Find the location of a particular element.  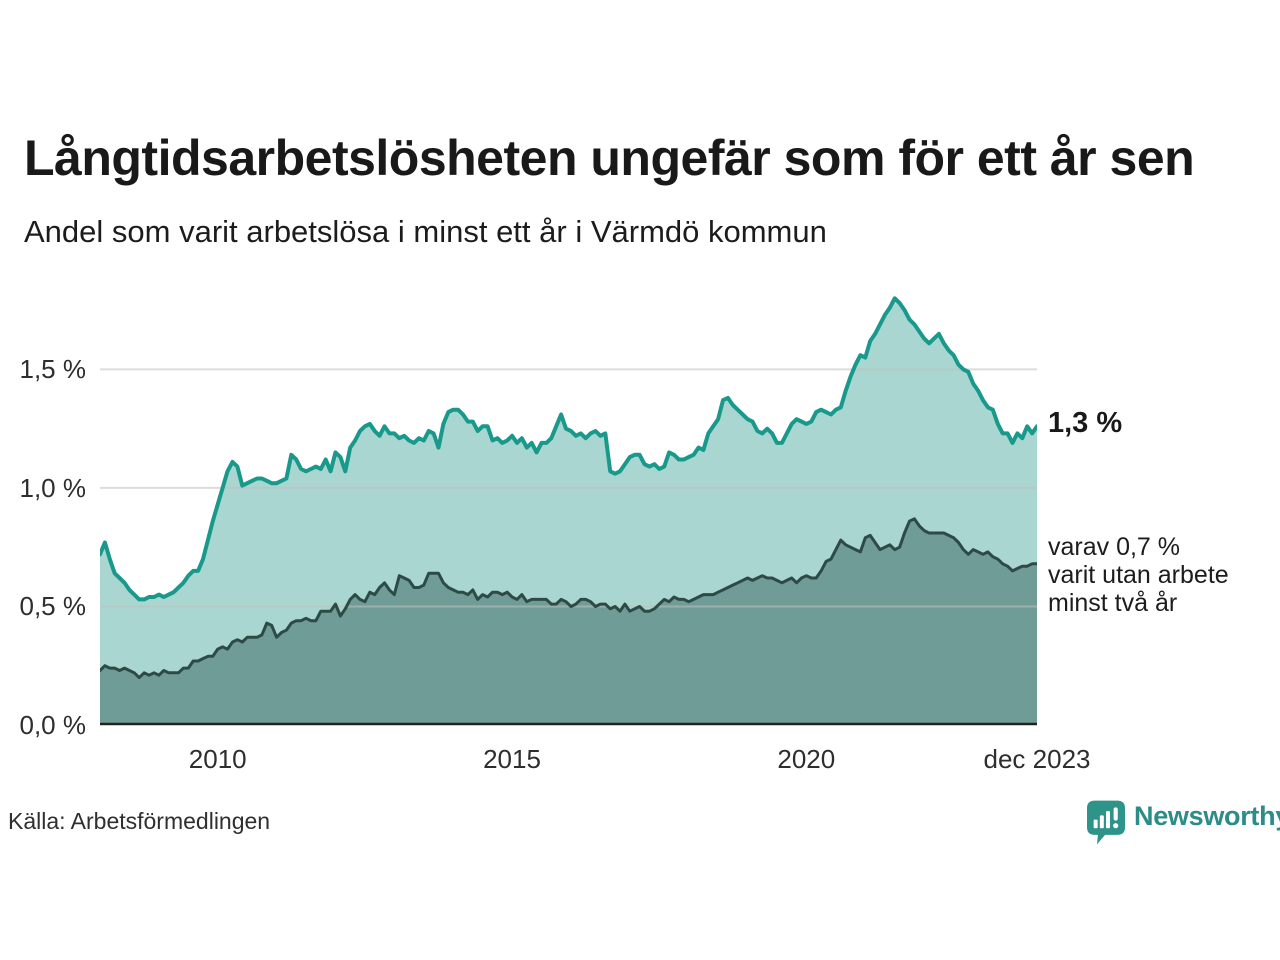

source-label: Källa: Arbetsförmedlingen is located at coordinates (139, 821).